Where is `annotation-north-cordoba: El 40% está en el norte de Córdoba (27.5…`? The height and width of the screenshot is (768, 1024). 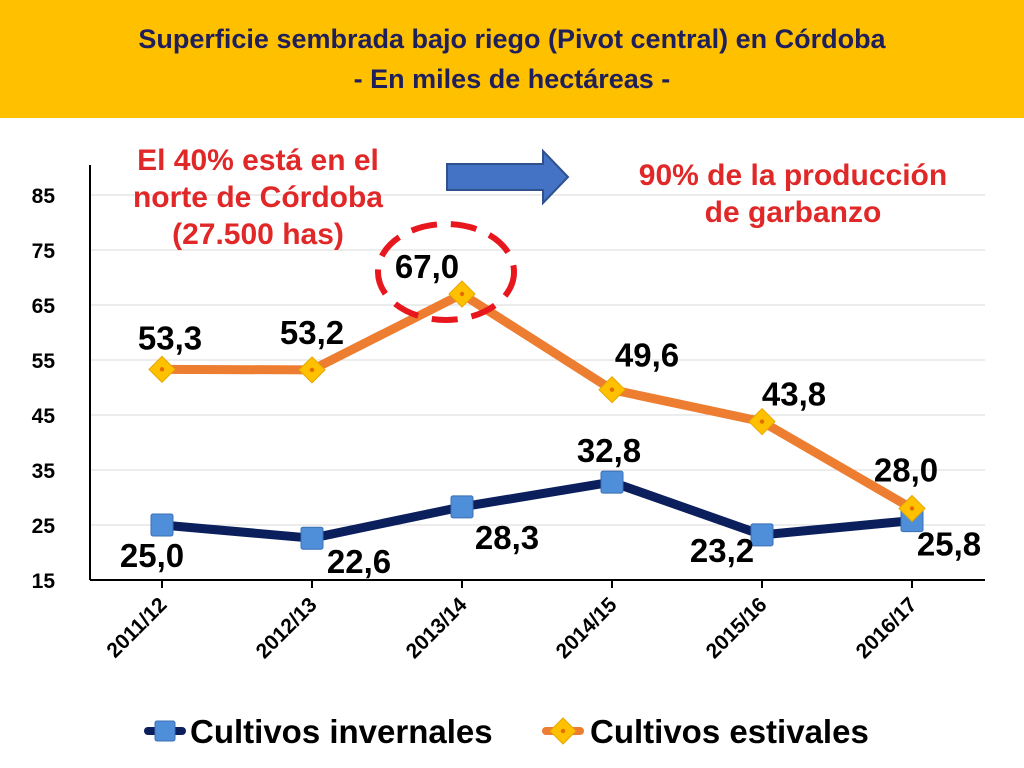 annotation-north-cordoba: El 40% está en el norte de Córdoba (27.5… is located at coordinates (258, 197).